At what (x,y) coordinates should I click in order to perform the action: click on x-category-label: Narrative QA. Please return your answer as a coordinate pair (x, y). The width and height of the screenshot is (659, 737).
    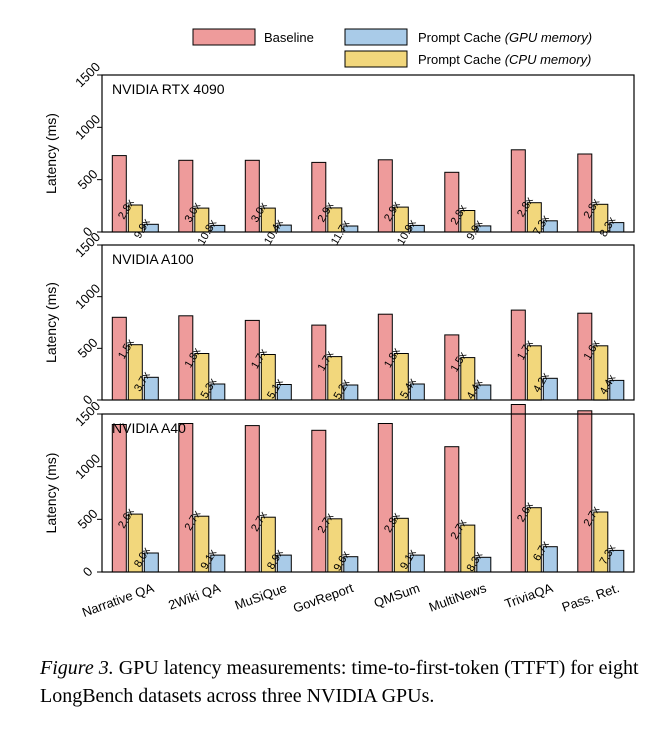
    Looking at the image, I should click on (118, 600).